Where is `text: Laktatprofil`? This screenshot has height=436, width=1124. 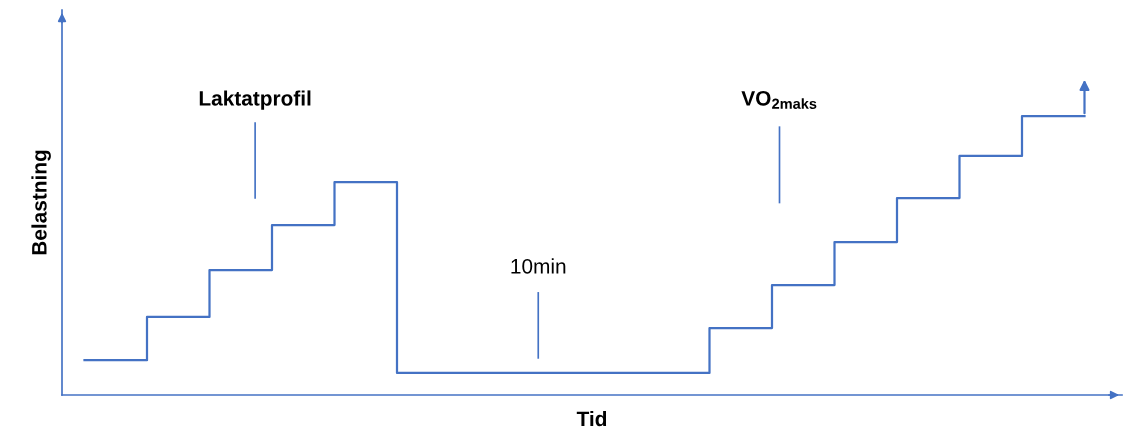
text: Laktatprofil is located at coordinates (255, 100).